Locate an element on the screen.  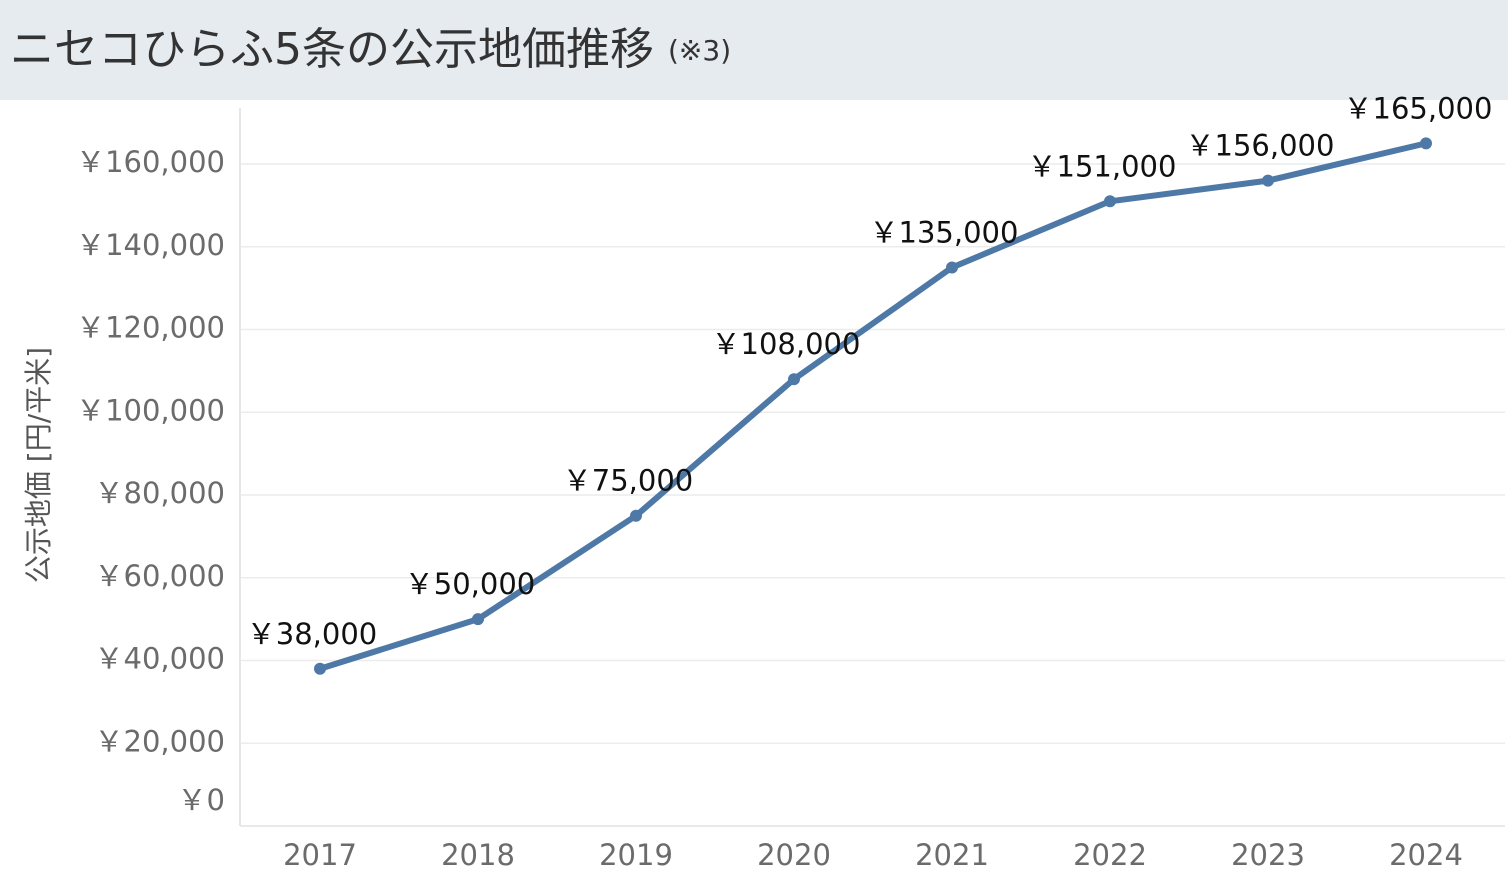
value-label: ￥165,000 is located at coordinates (1418, 108).